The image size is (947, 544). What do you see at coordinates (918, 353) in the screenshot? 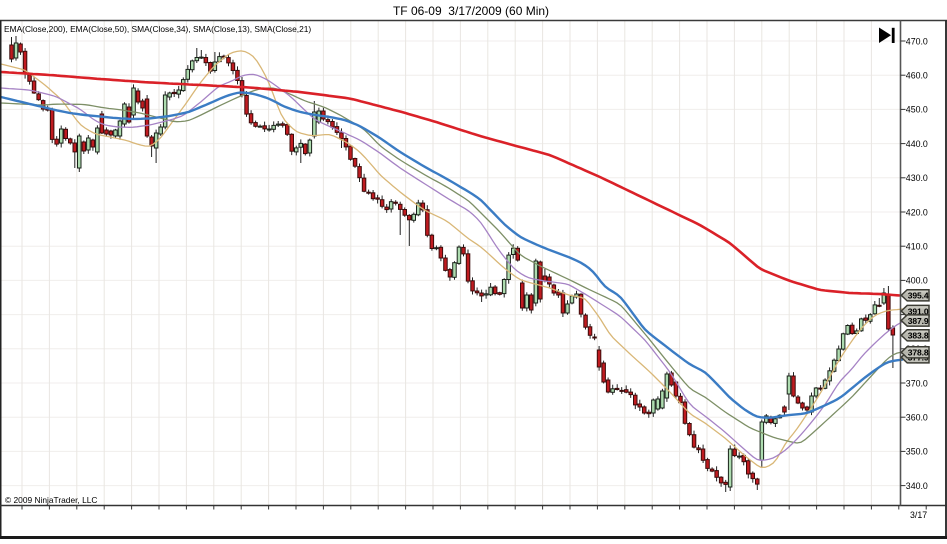
I see `svg-text: 378.8` at bounding box center [918, 353].